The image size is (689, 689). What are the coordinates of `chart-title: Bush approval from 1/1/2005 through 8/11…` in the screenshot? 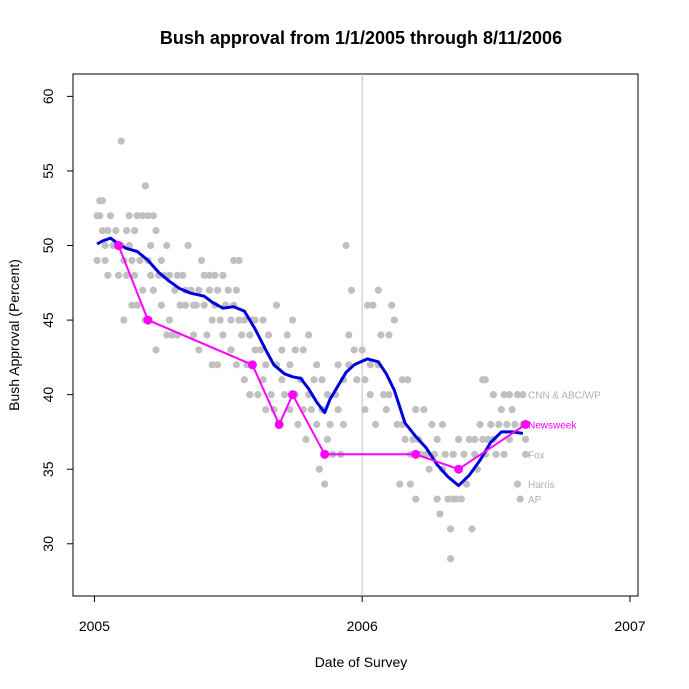 It's located at (361, 38).